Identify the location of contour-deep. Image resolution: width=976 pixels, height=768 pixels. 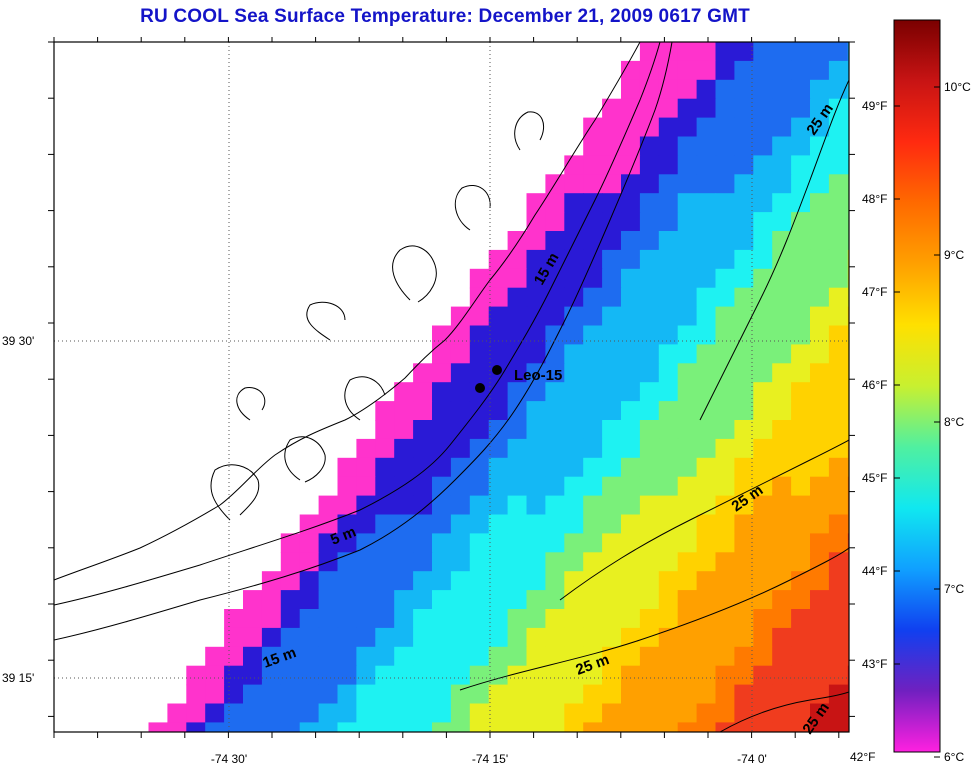
(784, 711).